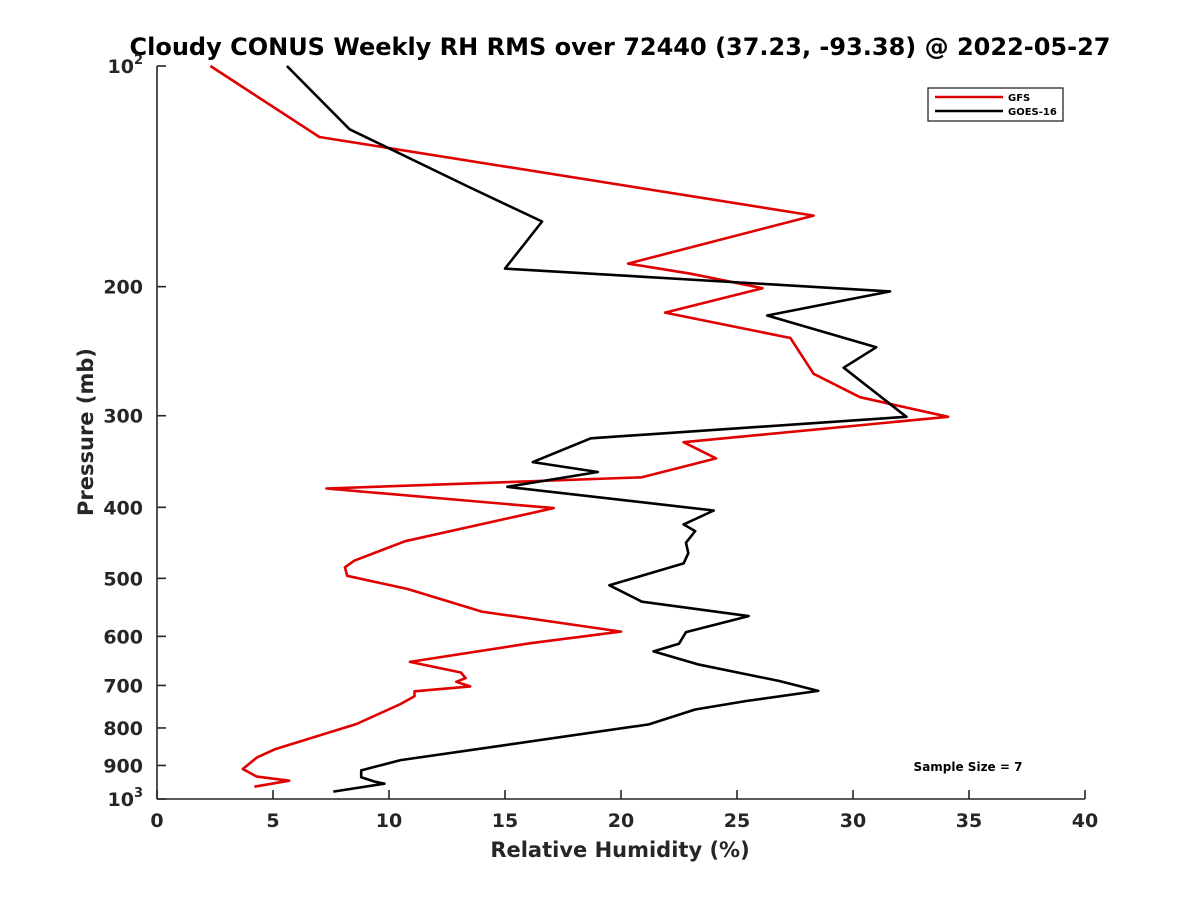  Describe the element at coordinates (126, 65) in the screenshot. I see `y-tick-label: 10²` at that location.